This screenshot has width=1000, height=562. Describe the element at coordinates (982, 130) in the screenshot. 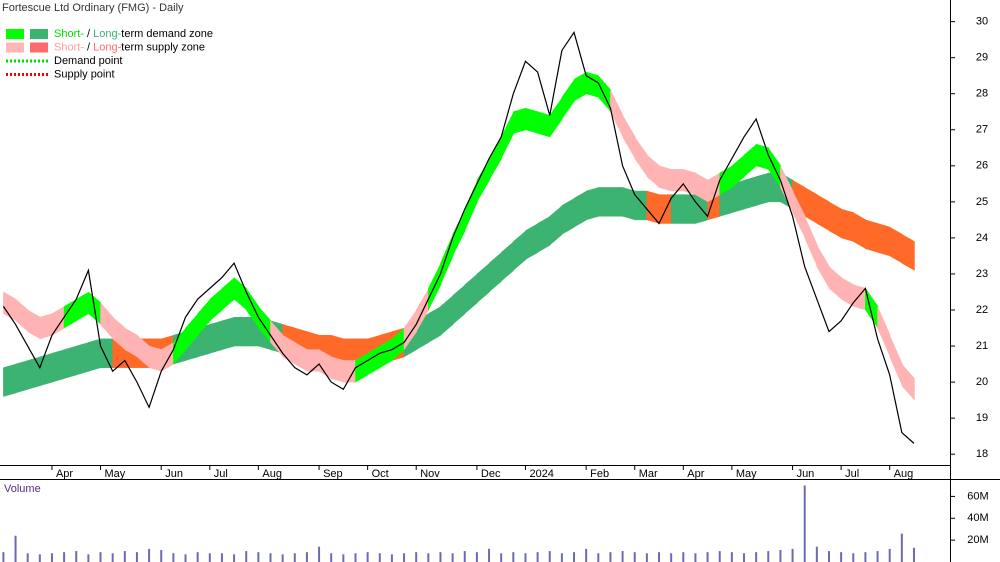

I see `y-tick-label: 27` at that location.